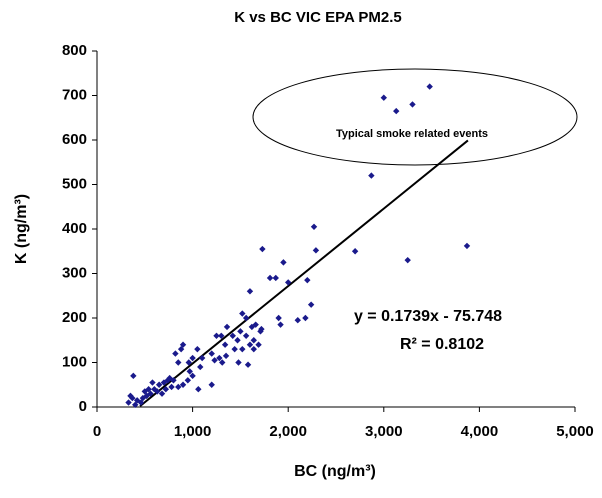 The image size is (602, 498). What do you see at coordinates (74, 228) in the screenshot?
I see `y-tick-label: 400` at bounding box center [74, 228].